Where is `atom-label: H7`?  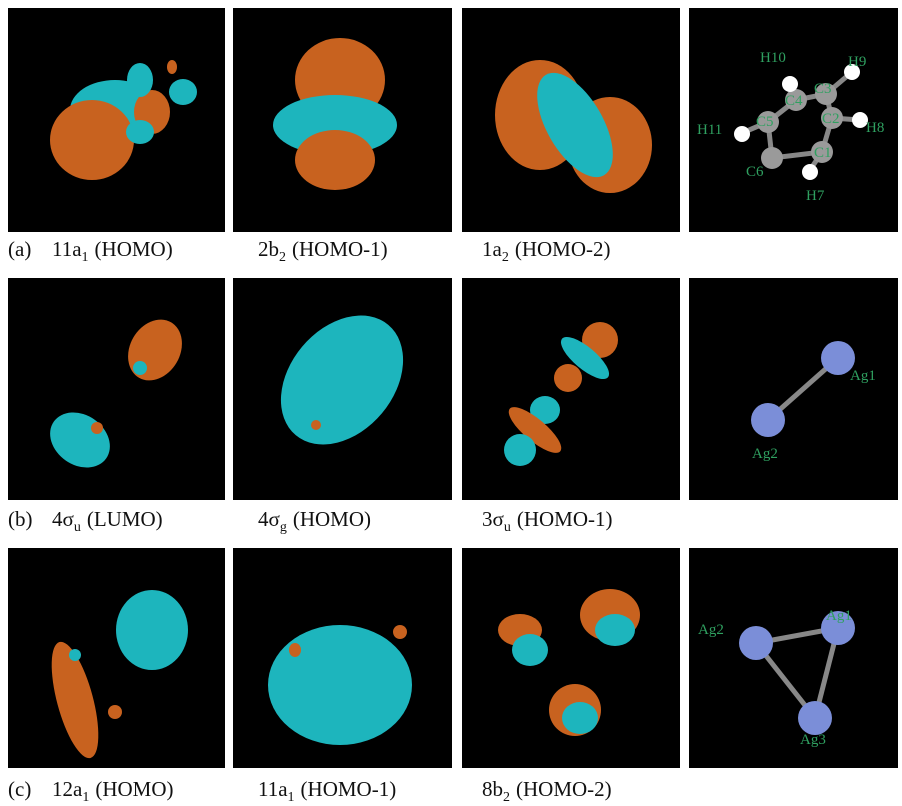 atom-label: H7 is located at coordinates (815, 196).